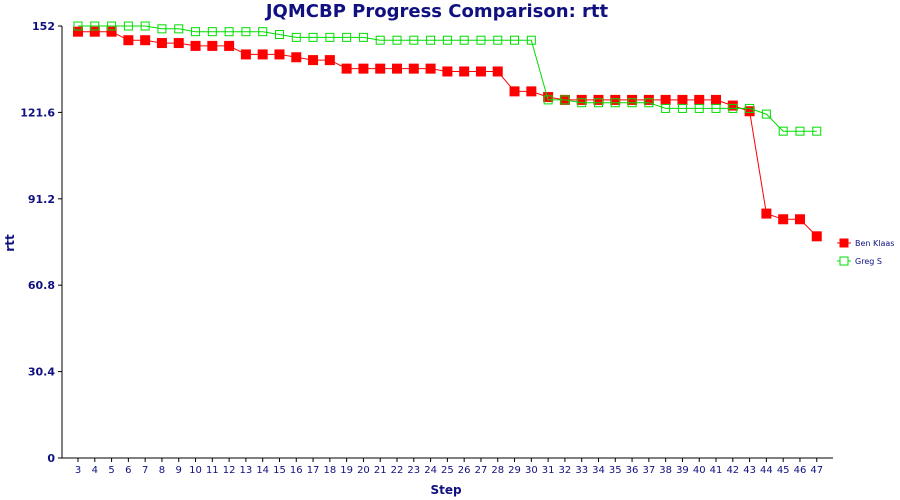  Describe the element at coordinates (598, 470) in the screenshot. I see `x-tick-label: 34` at that location.